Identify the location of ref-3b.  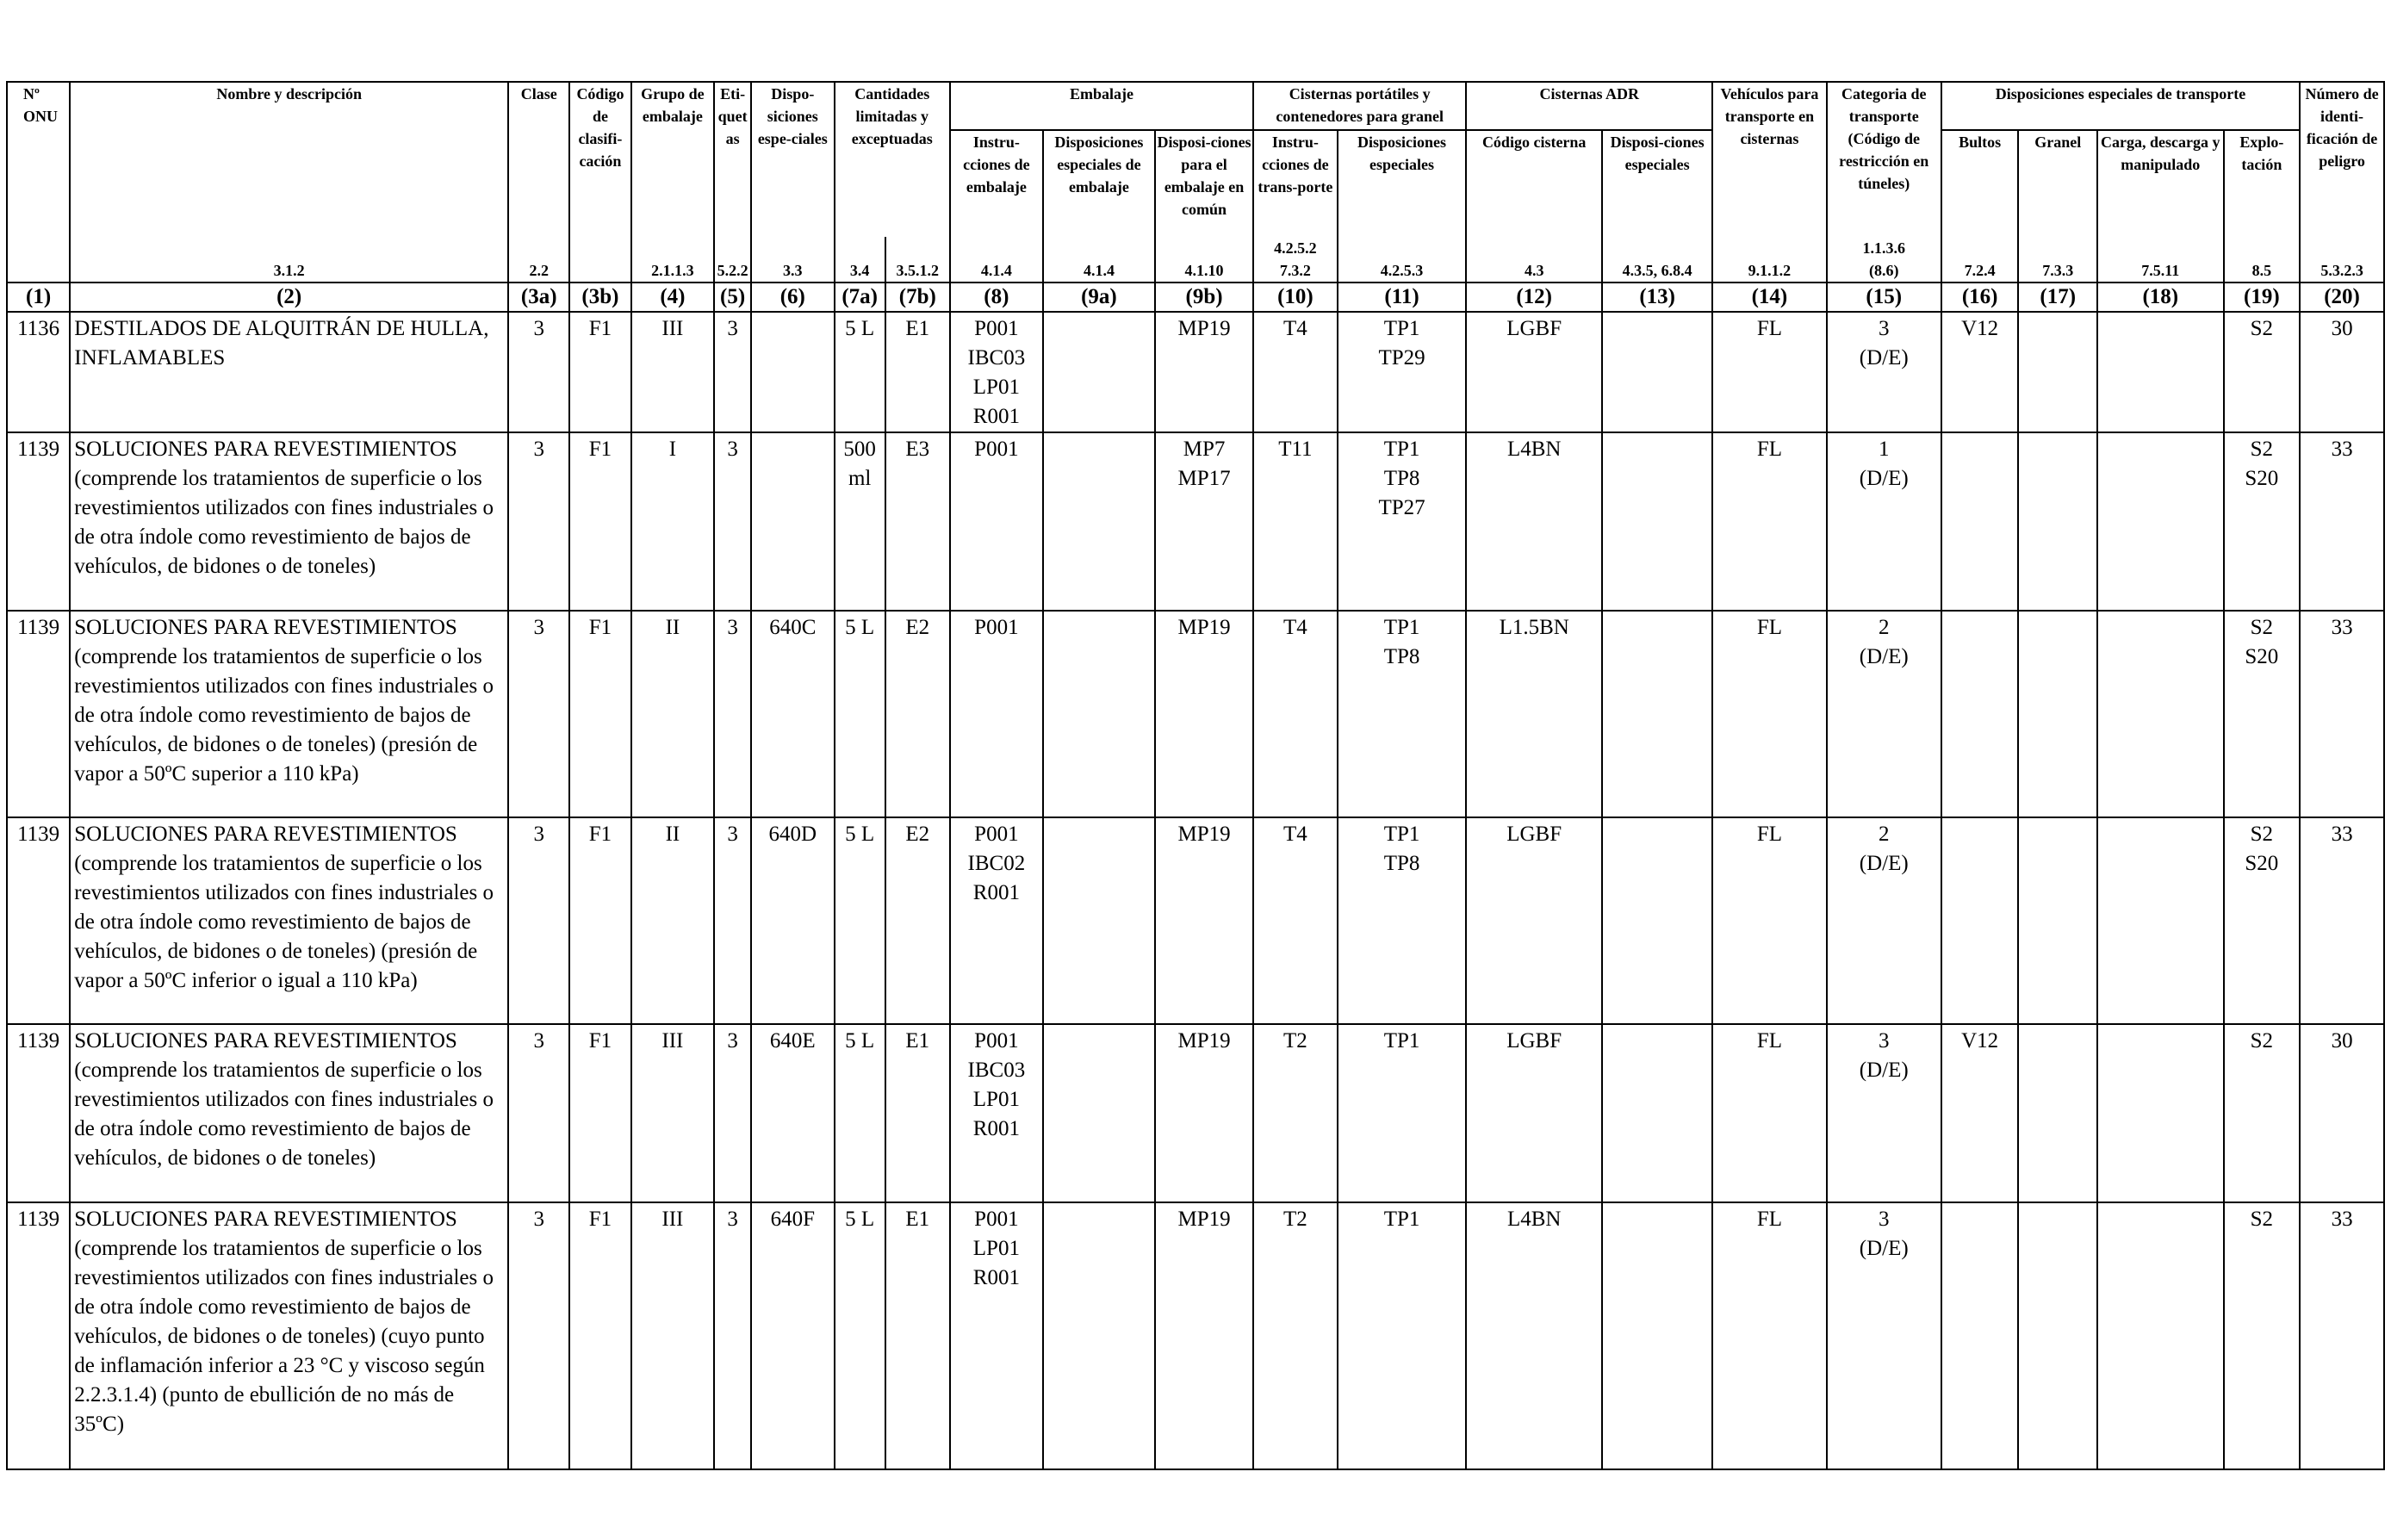
(600, 260).